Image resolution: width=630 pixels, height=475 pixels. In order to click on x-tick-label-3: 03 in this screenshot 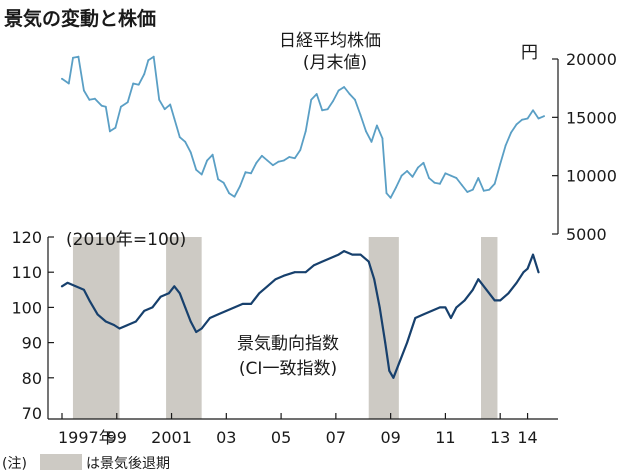, I will do `click(226, 437)`.